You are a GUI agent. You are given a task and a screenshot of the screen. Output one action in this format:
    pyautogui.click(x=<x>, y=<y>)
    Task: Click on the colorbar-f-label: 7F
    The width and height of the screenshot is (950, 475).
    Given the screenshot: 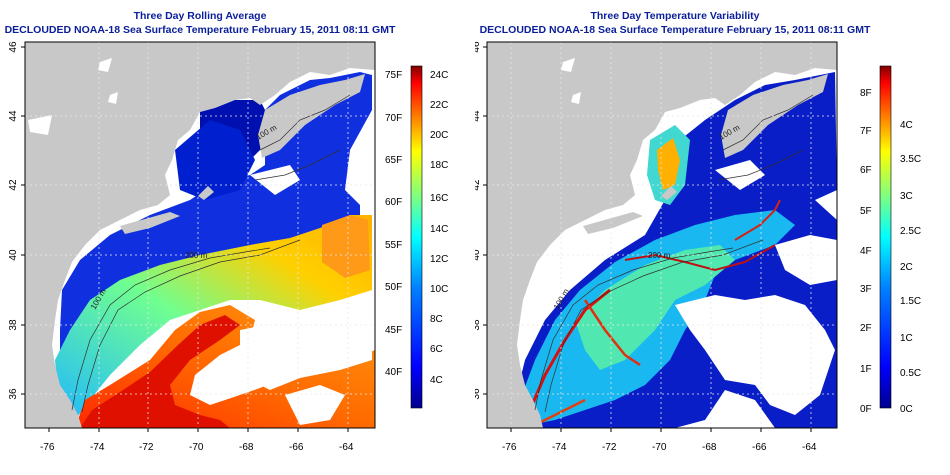 What is the action you would take?
    pyautogui.click(x=866, y=131)
    